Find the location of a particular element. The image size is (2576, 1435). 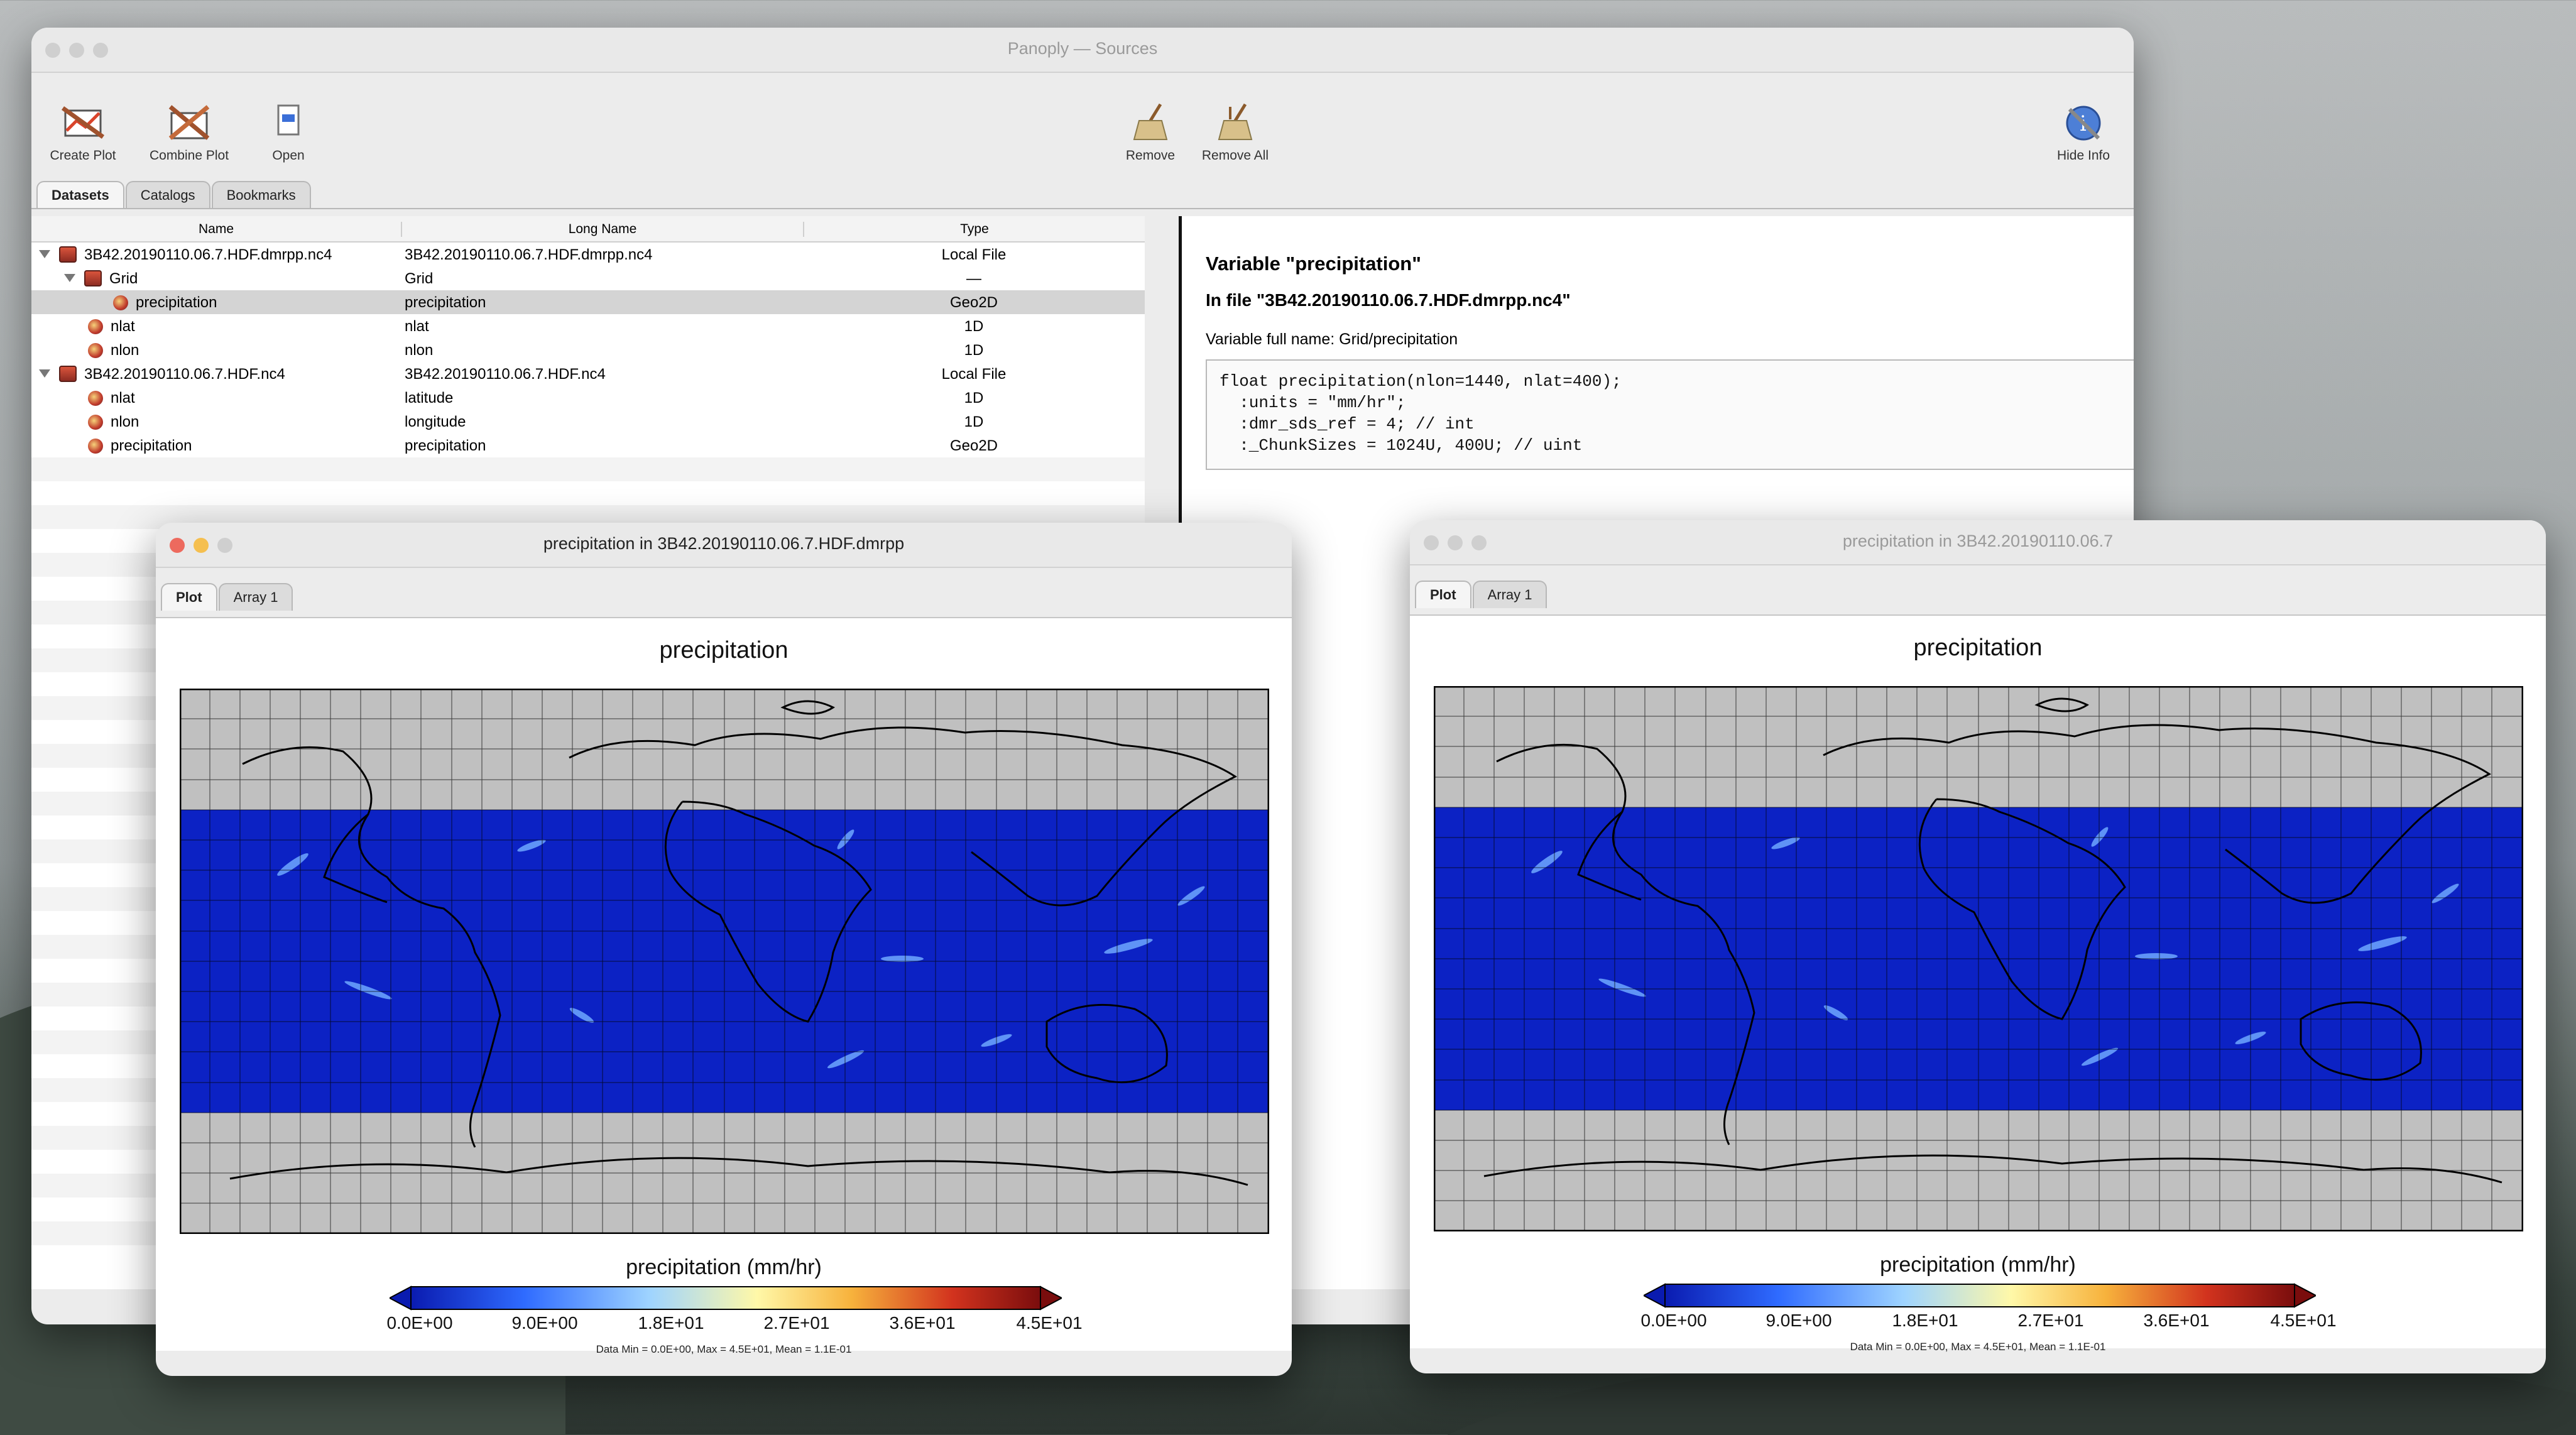

table-row: nlon nlon 1D is located at coordinates (588, 350).